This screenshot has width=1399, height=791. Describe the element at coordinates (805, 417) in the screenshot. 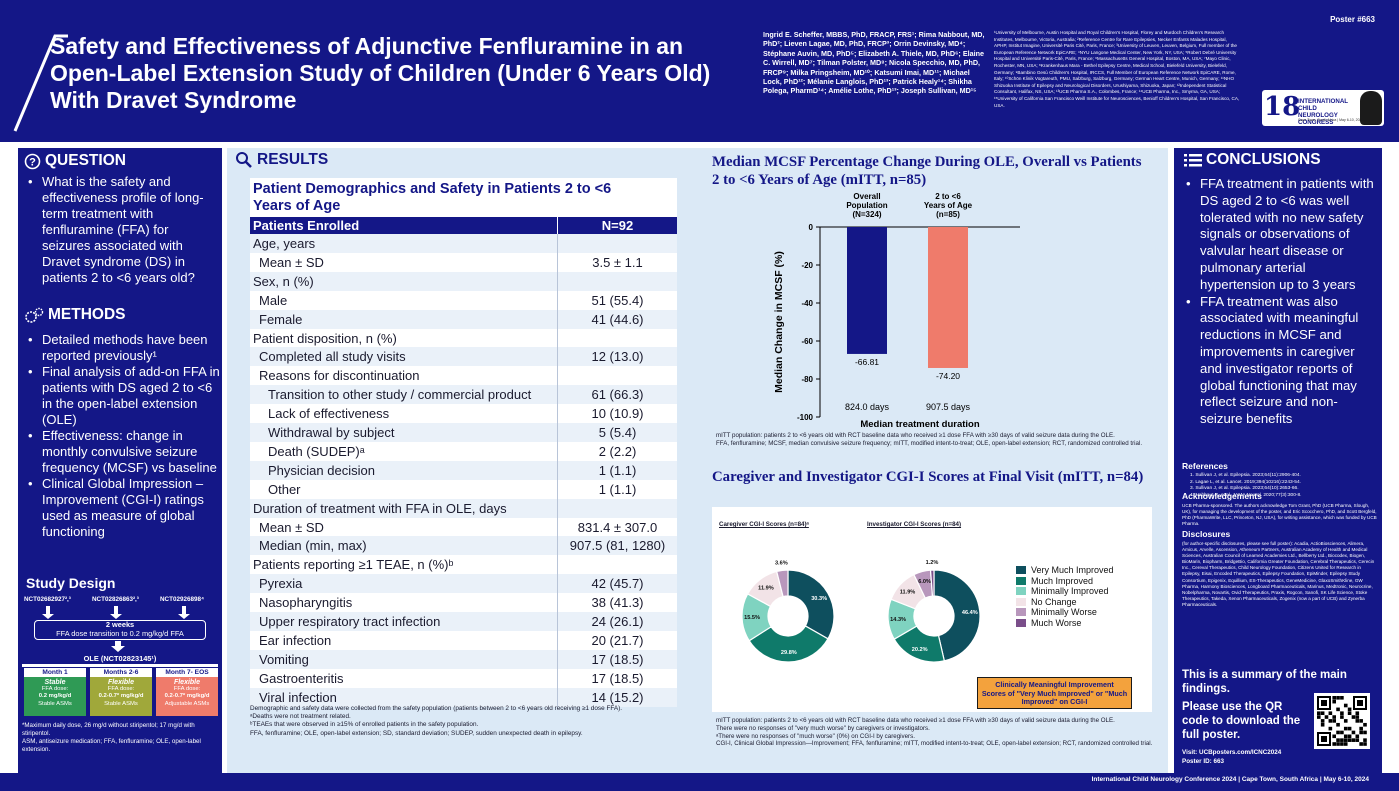

I see `y-tick-label: -100` at that location.